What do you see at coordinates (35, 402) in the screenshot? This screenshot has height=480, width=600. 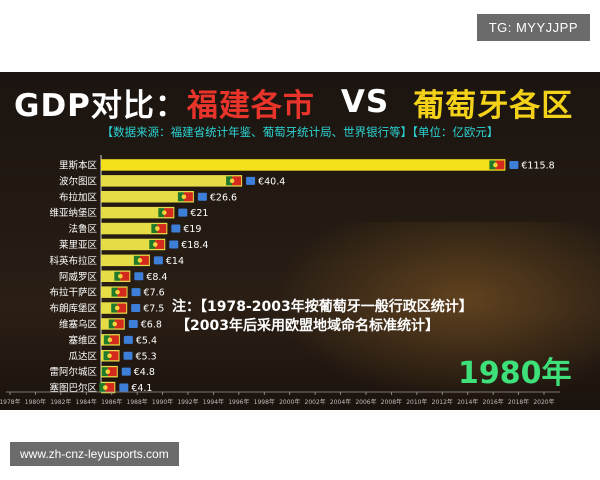 I see `timeline-tick-label: 1980年` at bounding box center [35, 402].